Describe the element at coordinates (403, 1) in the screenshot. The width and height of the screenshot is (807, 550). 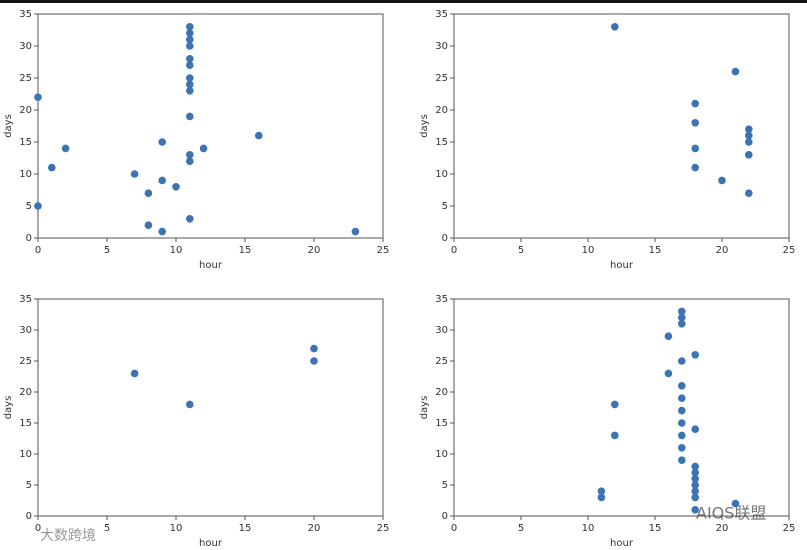
I see `top-bar` at that location.